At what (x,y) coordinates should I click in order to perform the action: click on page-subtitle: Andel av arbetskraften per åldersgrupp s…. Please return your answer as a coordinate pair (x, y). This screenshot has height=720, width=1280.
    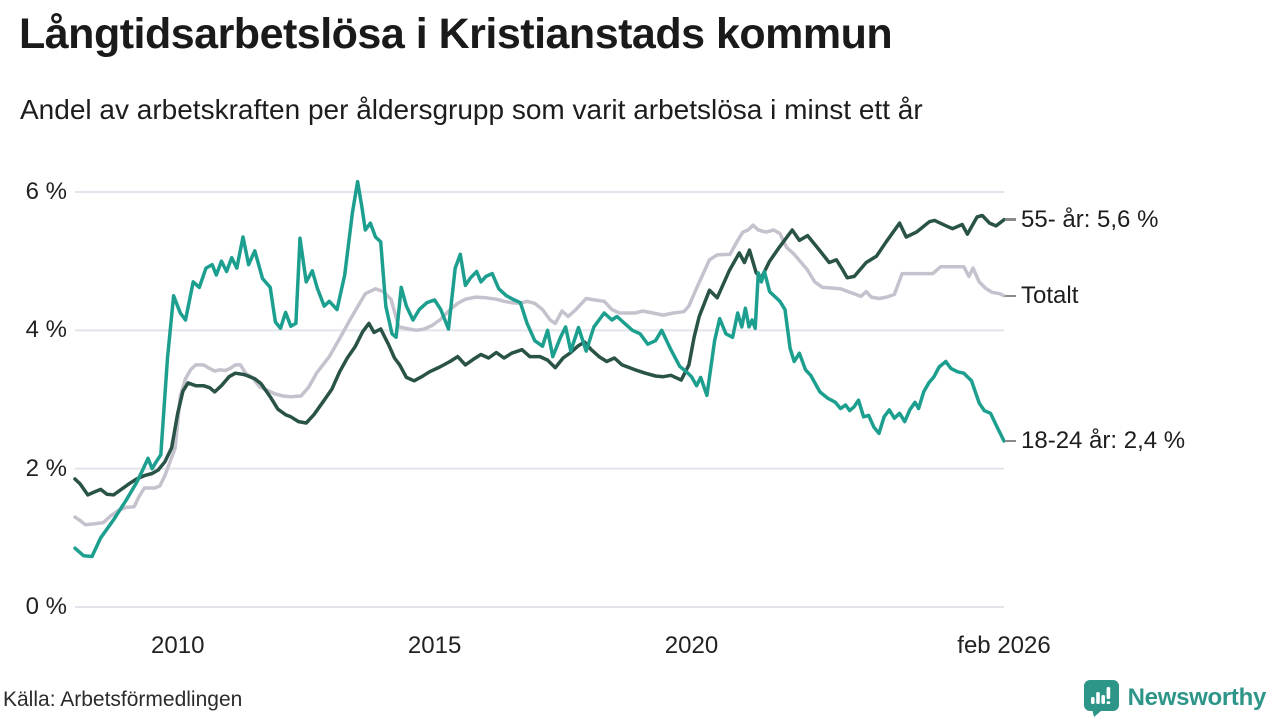
    Looking at the image, I should click on (471, 109).